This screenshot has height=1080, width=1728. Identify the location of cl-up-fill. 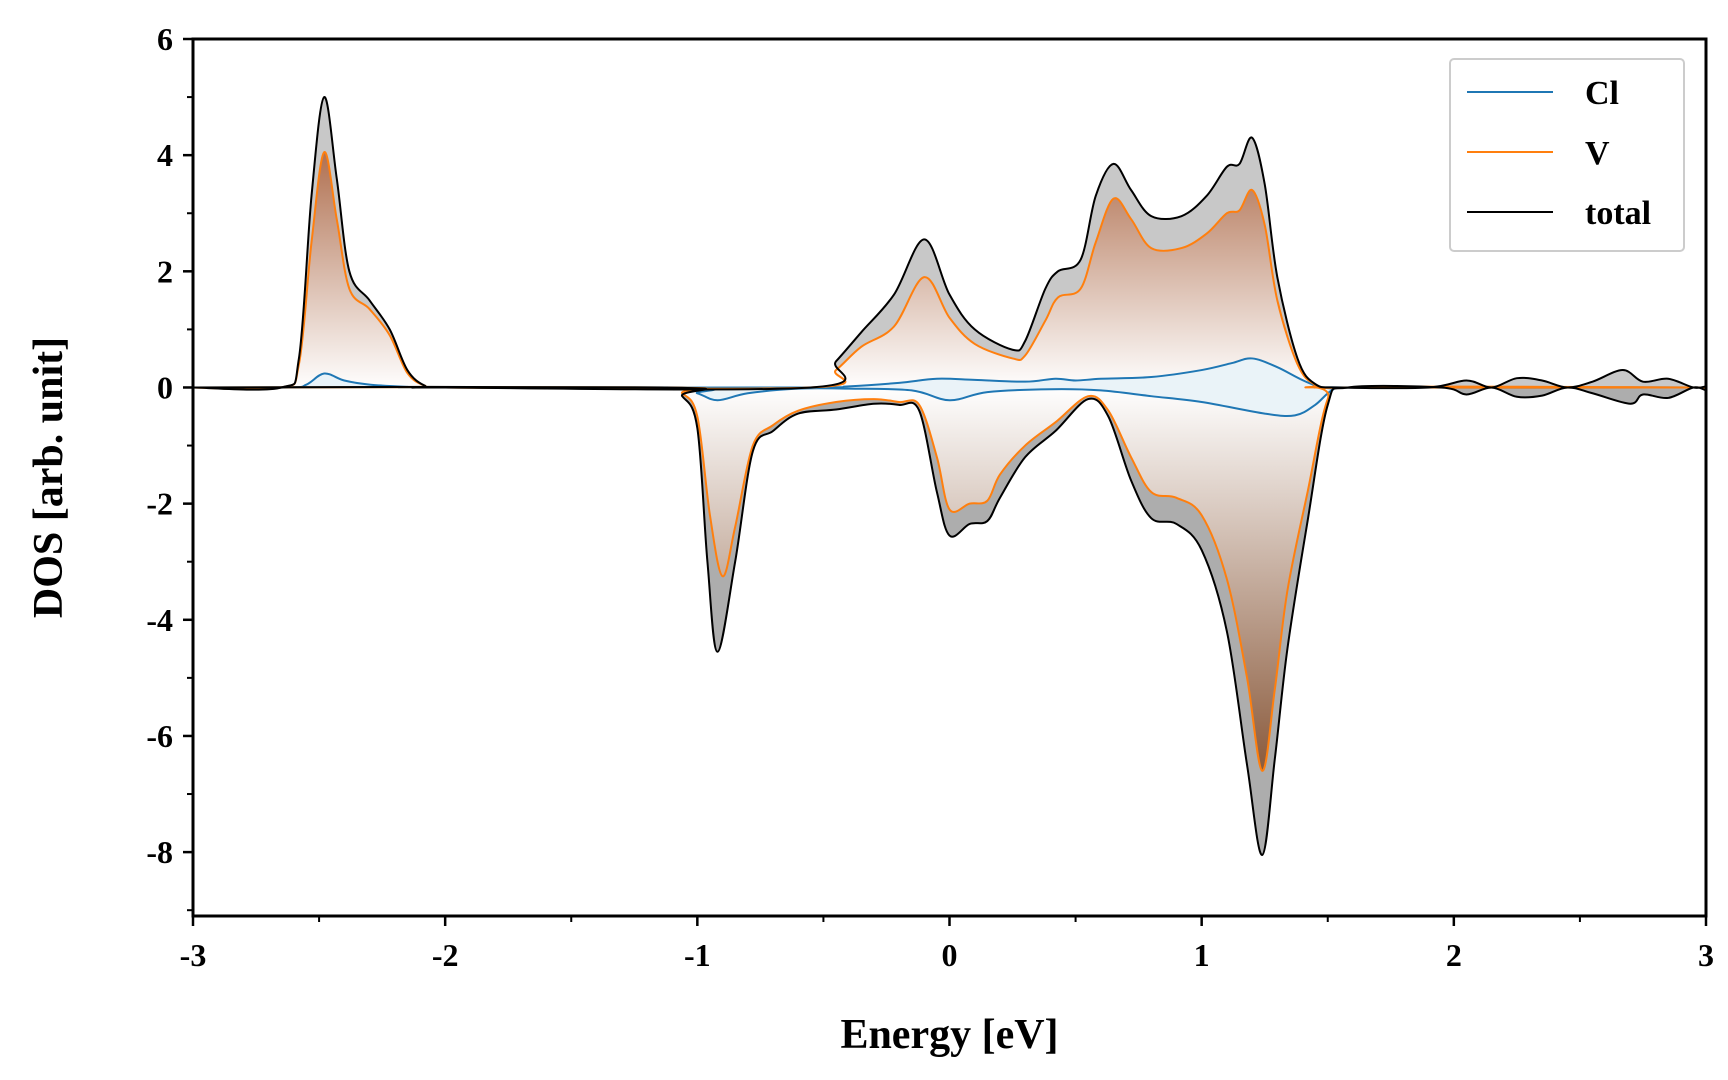
(949, 373).